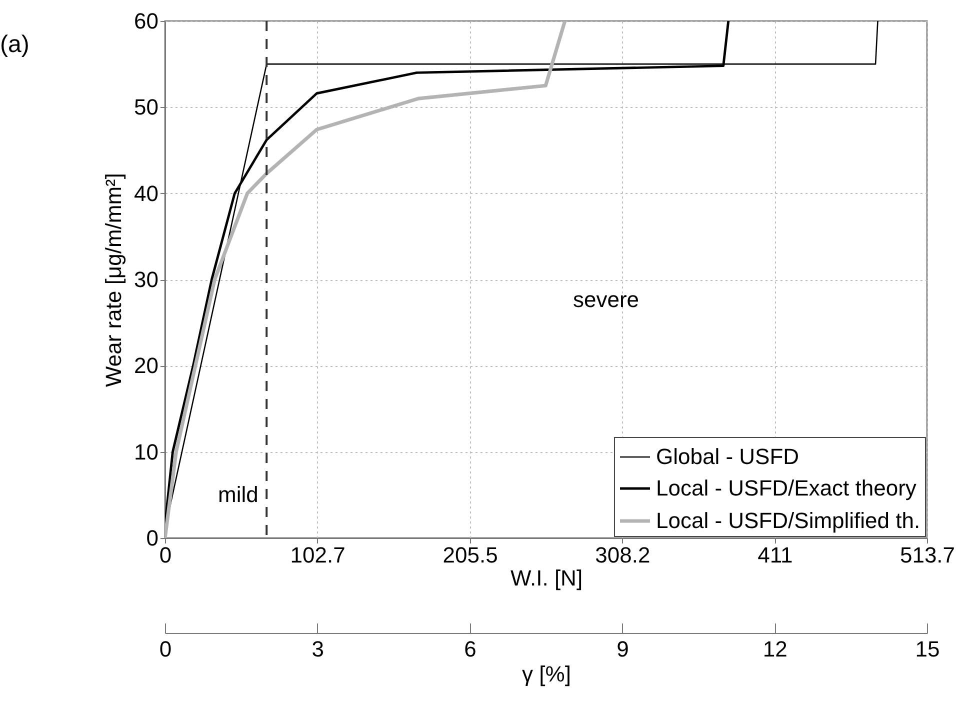  What do you see at coordinates (928, 555) in the screenshot?
I see `x-tick-label: 513.7` at bounding box center [928, 555].